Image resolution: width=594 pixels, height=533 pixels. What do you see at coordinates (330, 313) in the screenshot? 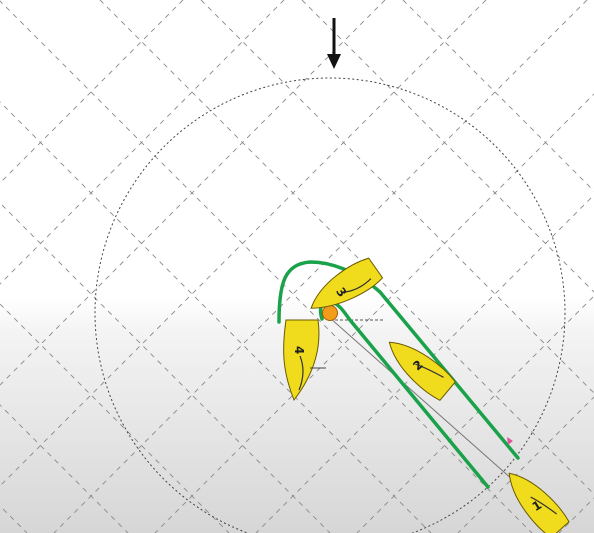
I see `orange-buoy-icon` at bounding box center [330, 313].